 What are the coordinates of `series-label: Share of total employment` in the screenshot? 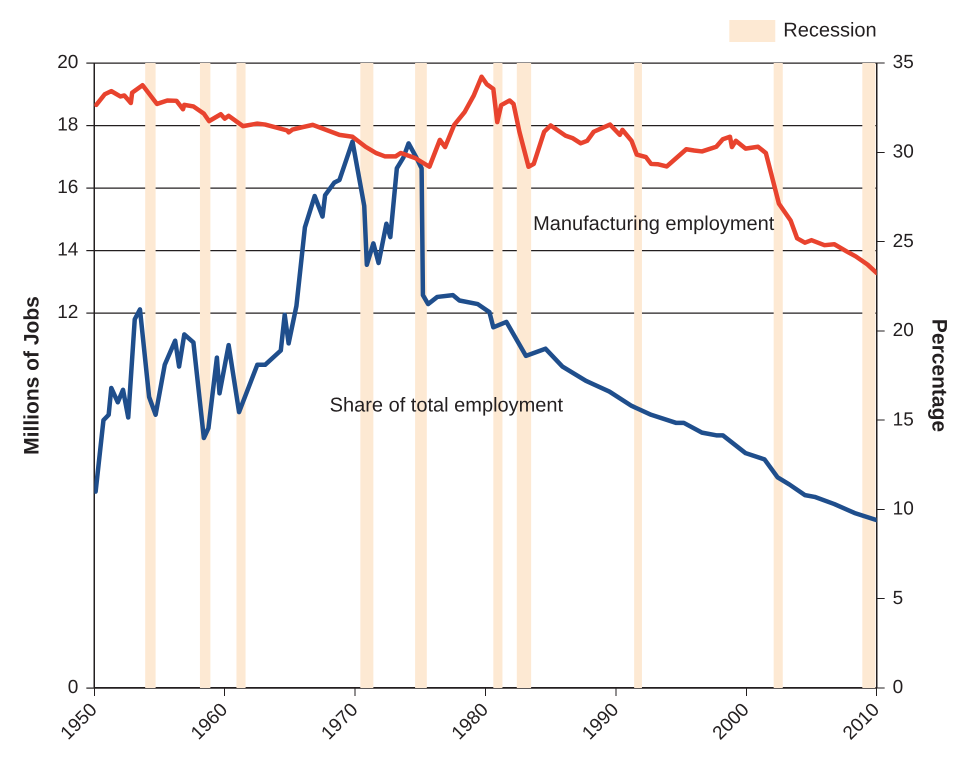 It's located at (447, 405).